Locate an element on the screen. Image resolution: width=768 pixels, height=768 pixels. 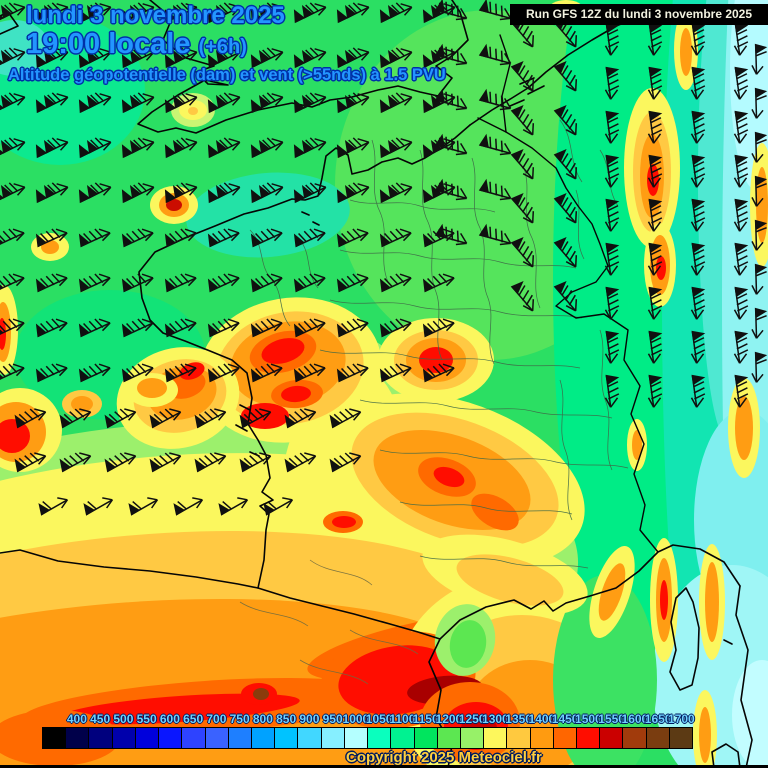
colorbar-tick-label: 1200 is located at coordinates (449, 719).